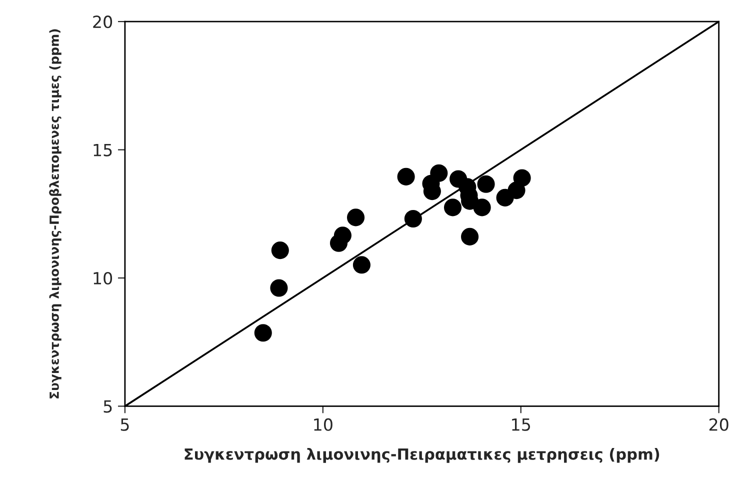 This screenshot has width=735, height=479. What do you see at coordinates (124, 424) in the screenshot?
I see `x-tick-label: 5` at bounding box center [124, 424].